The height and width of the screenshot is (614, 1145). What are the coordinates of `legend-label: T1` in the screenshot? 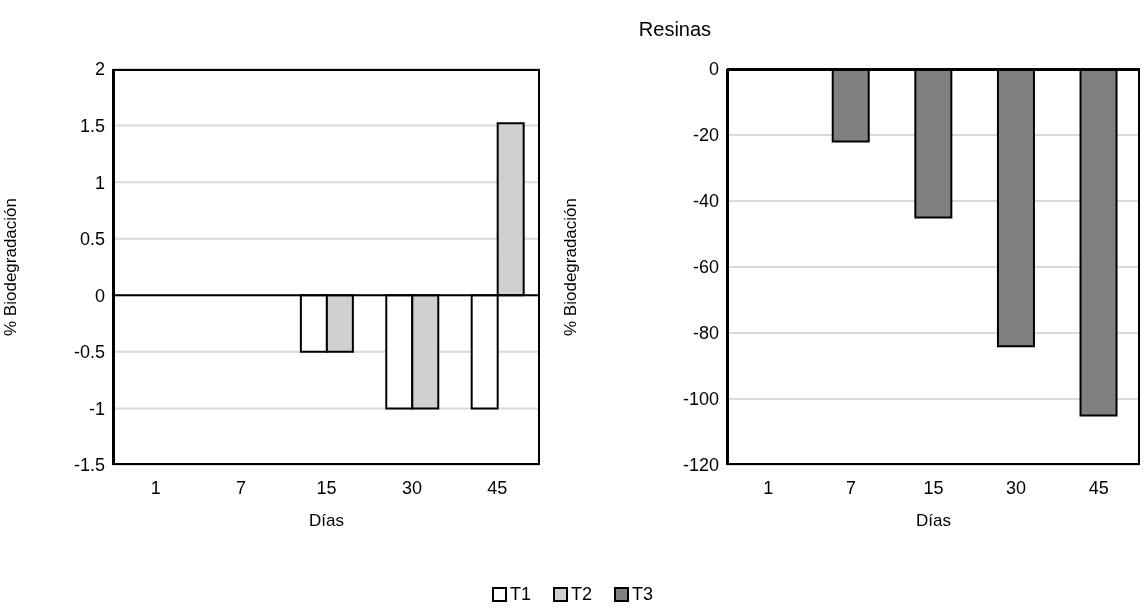 It's located at (519, 594).